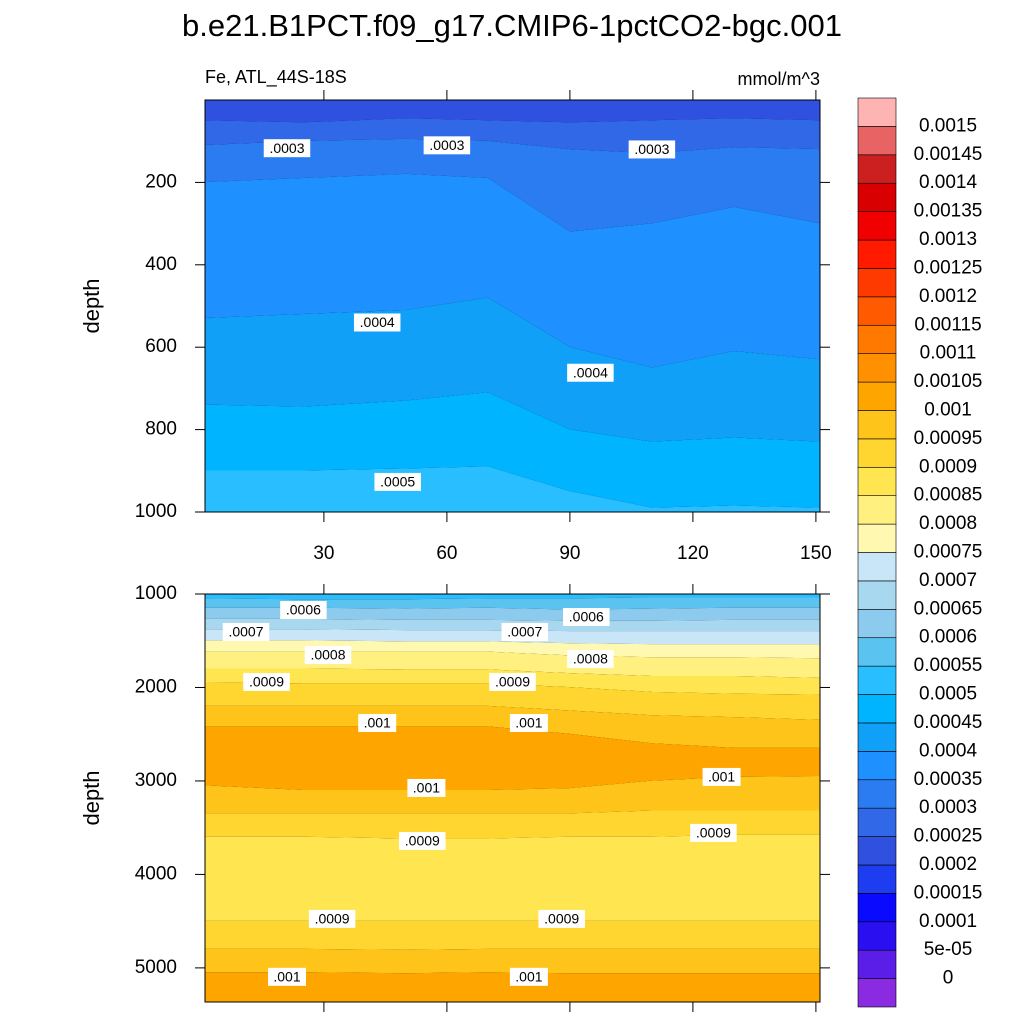  What do you see at coordinates (948, 125) in the screenshot?
I see `colorbar-label: 0.0015` at bounding box center [948, 125].